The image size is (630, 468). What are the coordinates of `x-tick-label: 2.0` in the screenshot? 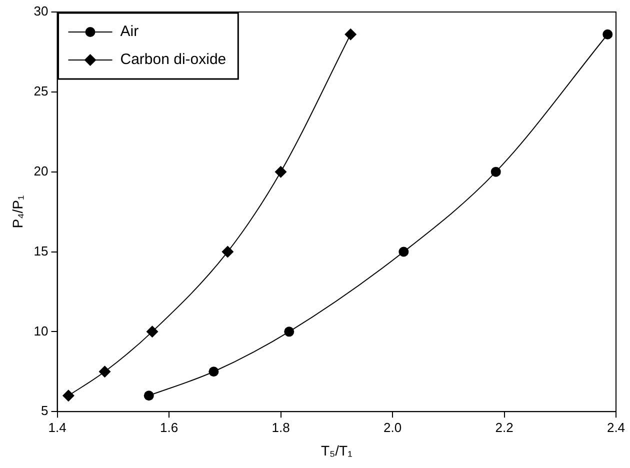 It's located at (392, 427).